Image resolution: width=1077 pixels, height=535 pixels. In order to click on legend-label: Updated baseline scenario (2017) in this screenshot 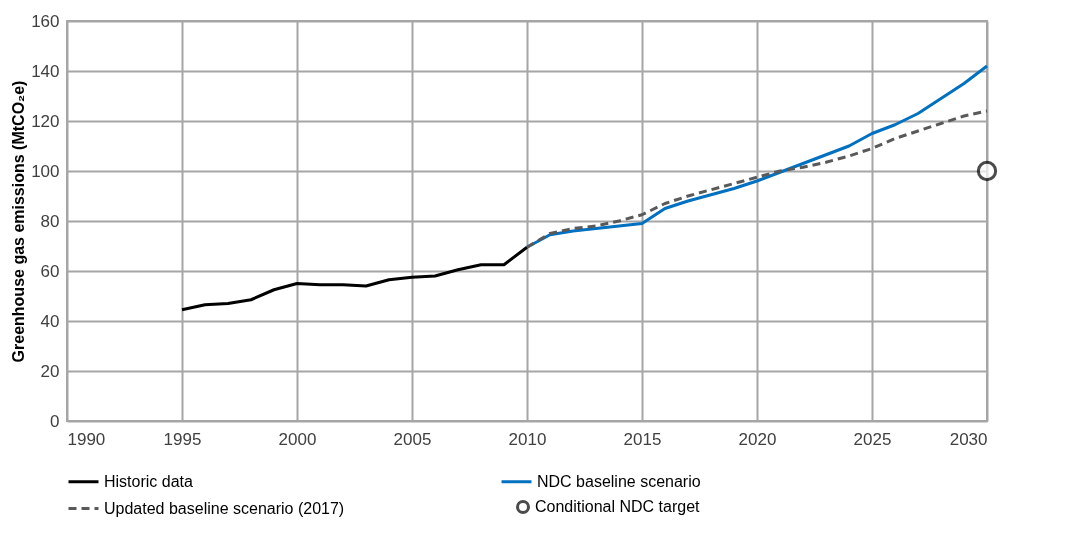, I will do `click(224, 508)`.